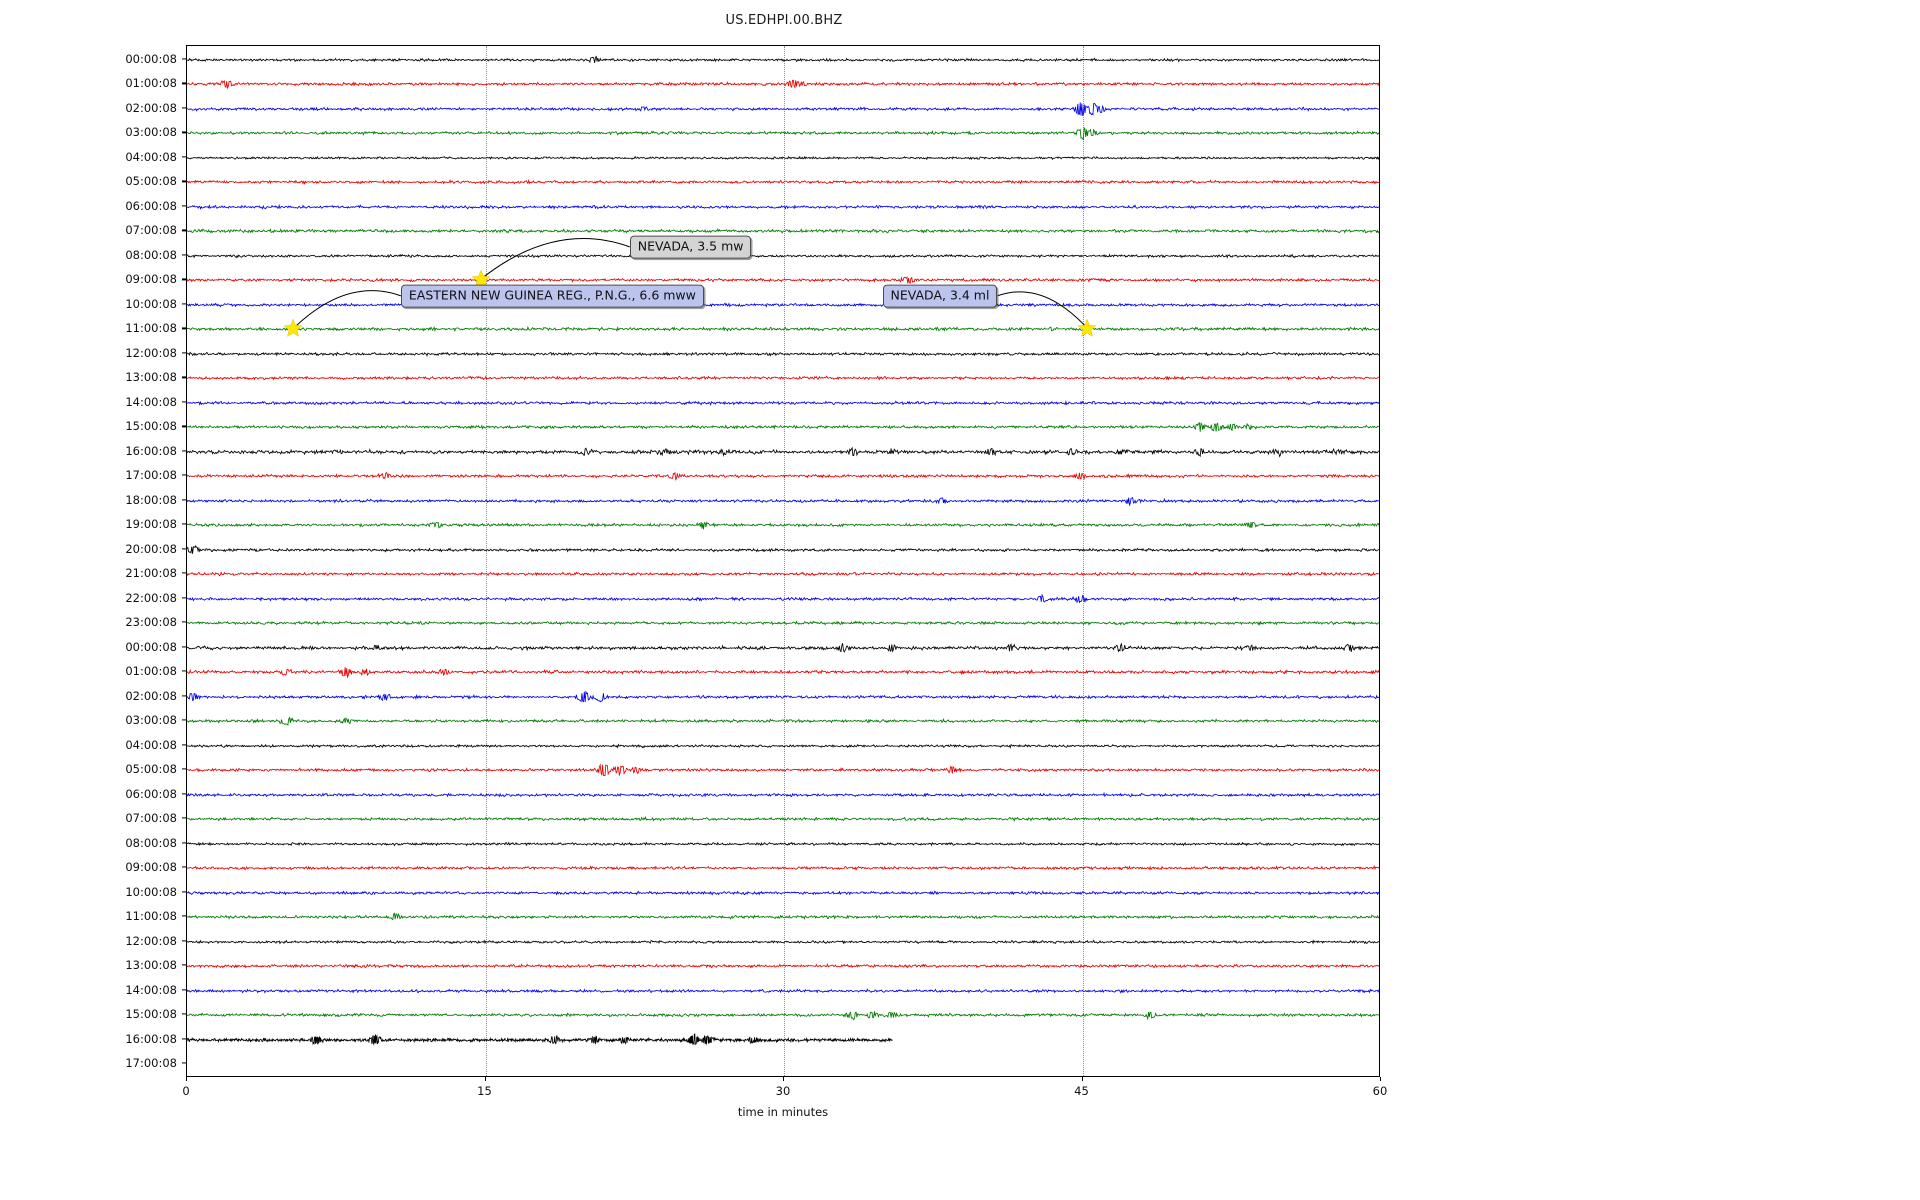 The width and height of the screenshot is (1920, 1200). Describe the element at coordinates (151, 524) in the screenshot. I see `y-axis-tick-label: 19:00:08` at that location.